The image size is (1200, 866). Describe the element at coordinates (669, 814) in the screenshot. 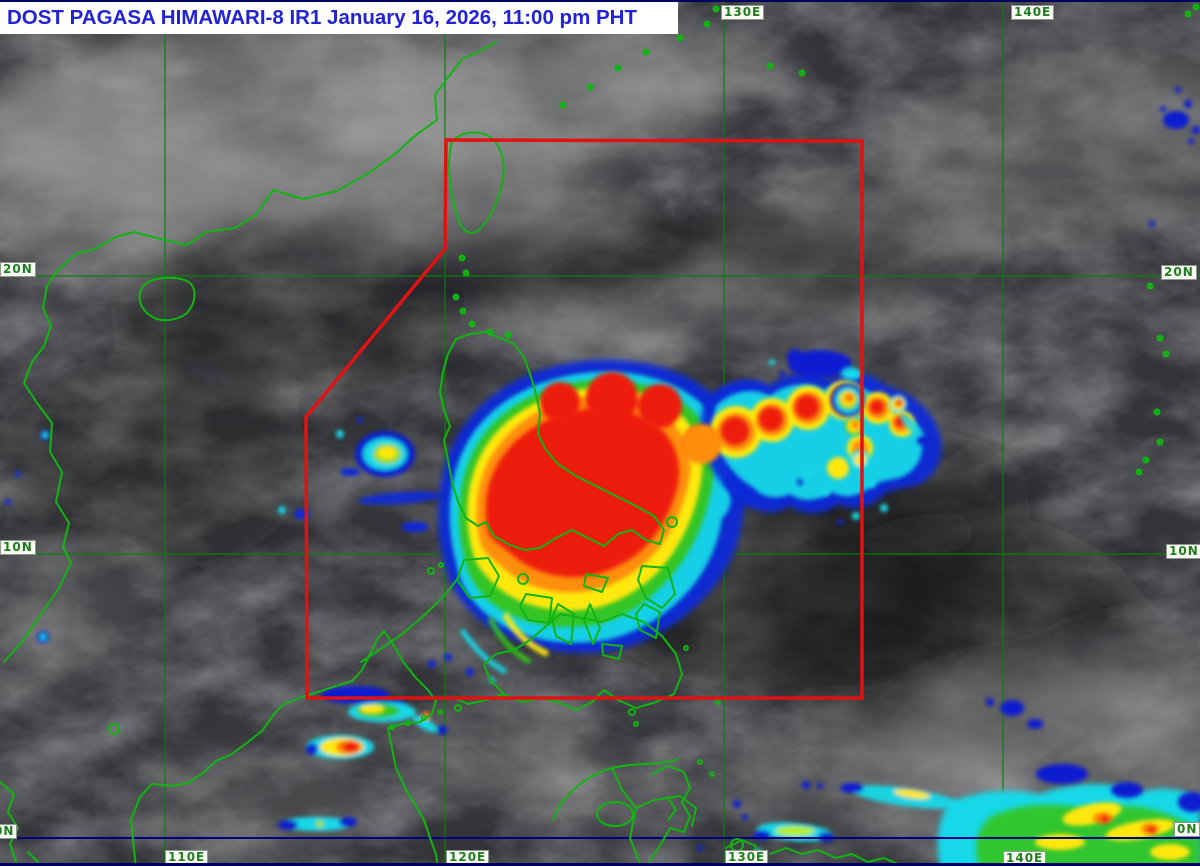

I see `coast-halmahera` at that location.